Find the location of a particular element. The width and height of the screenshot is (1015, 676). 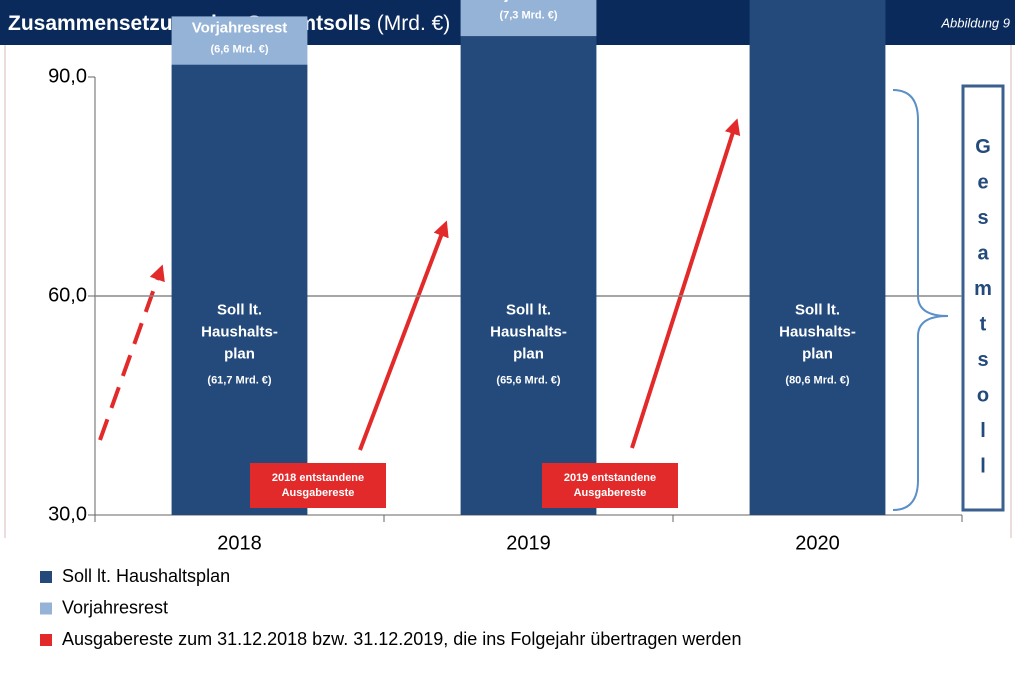

total-label: 72,9 Mrd. € is located at coordinates (528, 186).